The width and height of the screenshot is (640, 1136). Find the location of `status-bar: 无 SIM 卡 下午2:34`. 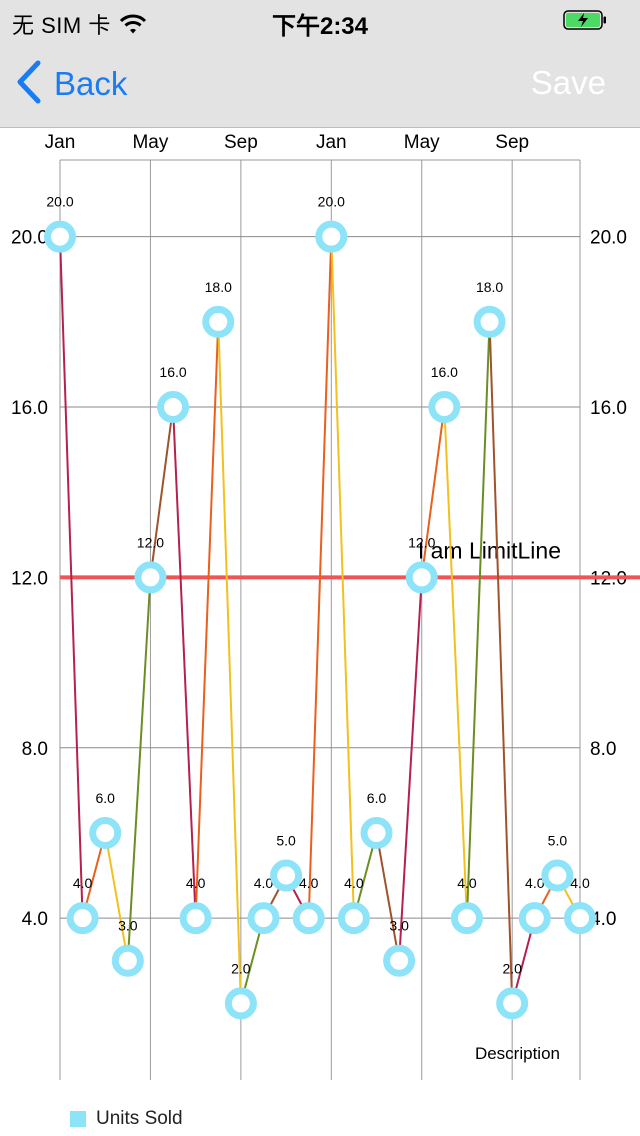

status-bar: 无 SIM 卡 下午2:34 is located at coordinates (320, 20).